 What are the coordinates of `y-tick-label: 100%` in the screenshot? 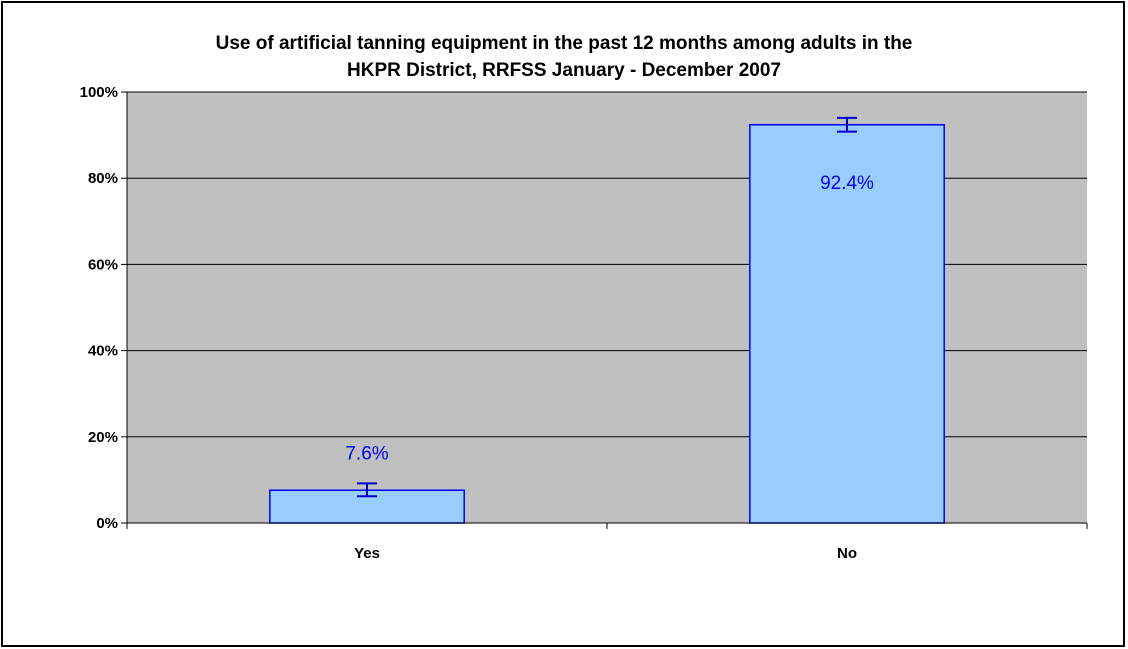 It's located at (99, 92).